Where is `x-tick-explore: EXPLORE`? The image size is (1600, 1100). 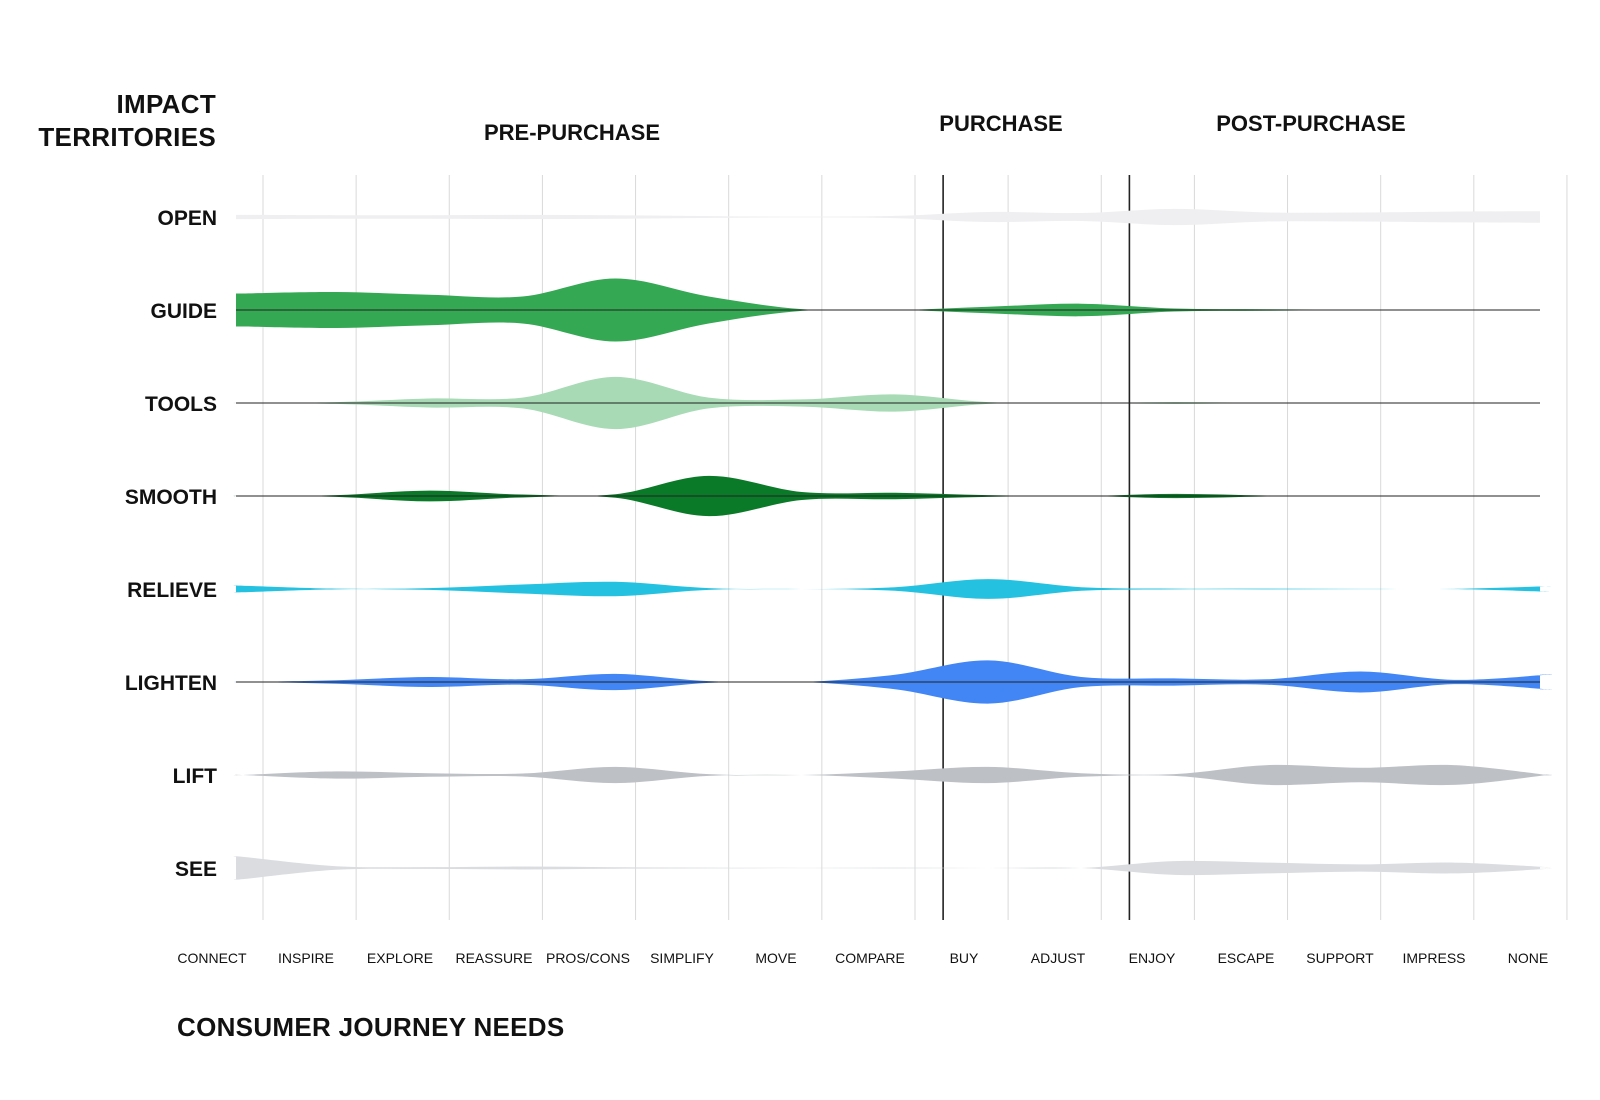 x-tick-explore: EXPLORE is located at coordinates (400, 958).